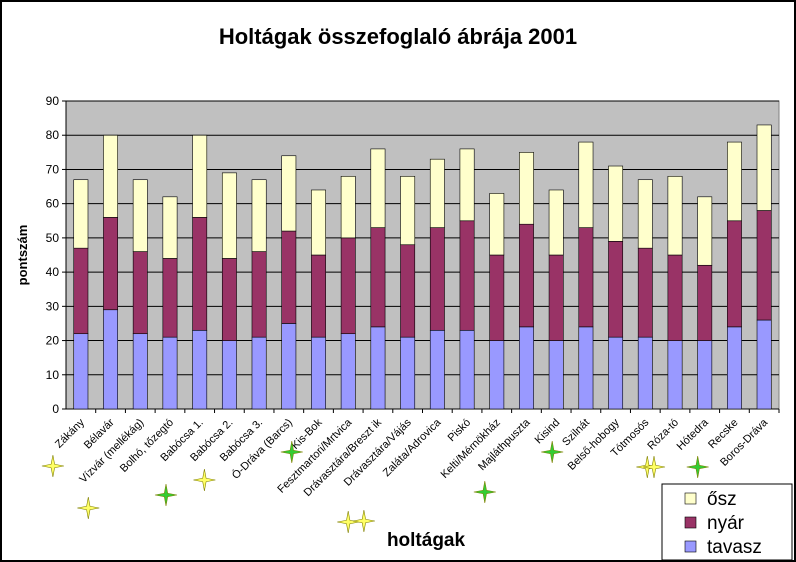 This screenshot has width=796, height=562. What do you see at coordinates (460, 431) in the screenshot?
I see `category-label: Piskó` at bounding box center [460, 431].